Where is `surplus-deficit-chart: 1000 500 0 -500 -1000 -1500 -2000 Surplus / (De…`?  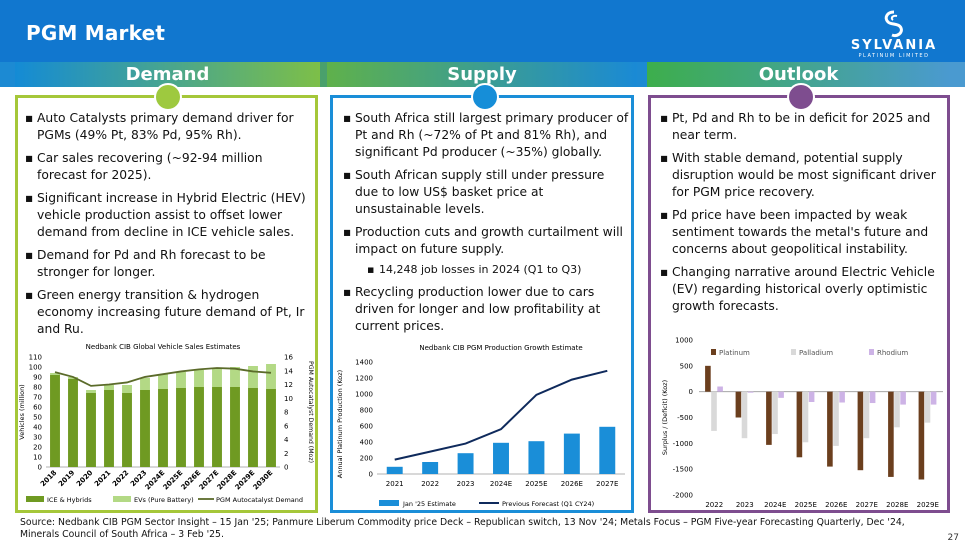
surplus-deficit-chart: 1000 500 0 -500 -1000 -1500 -2000 Surplus / (De… is located at coordinates (802, 423).